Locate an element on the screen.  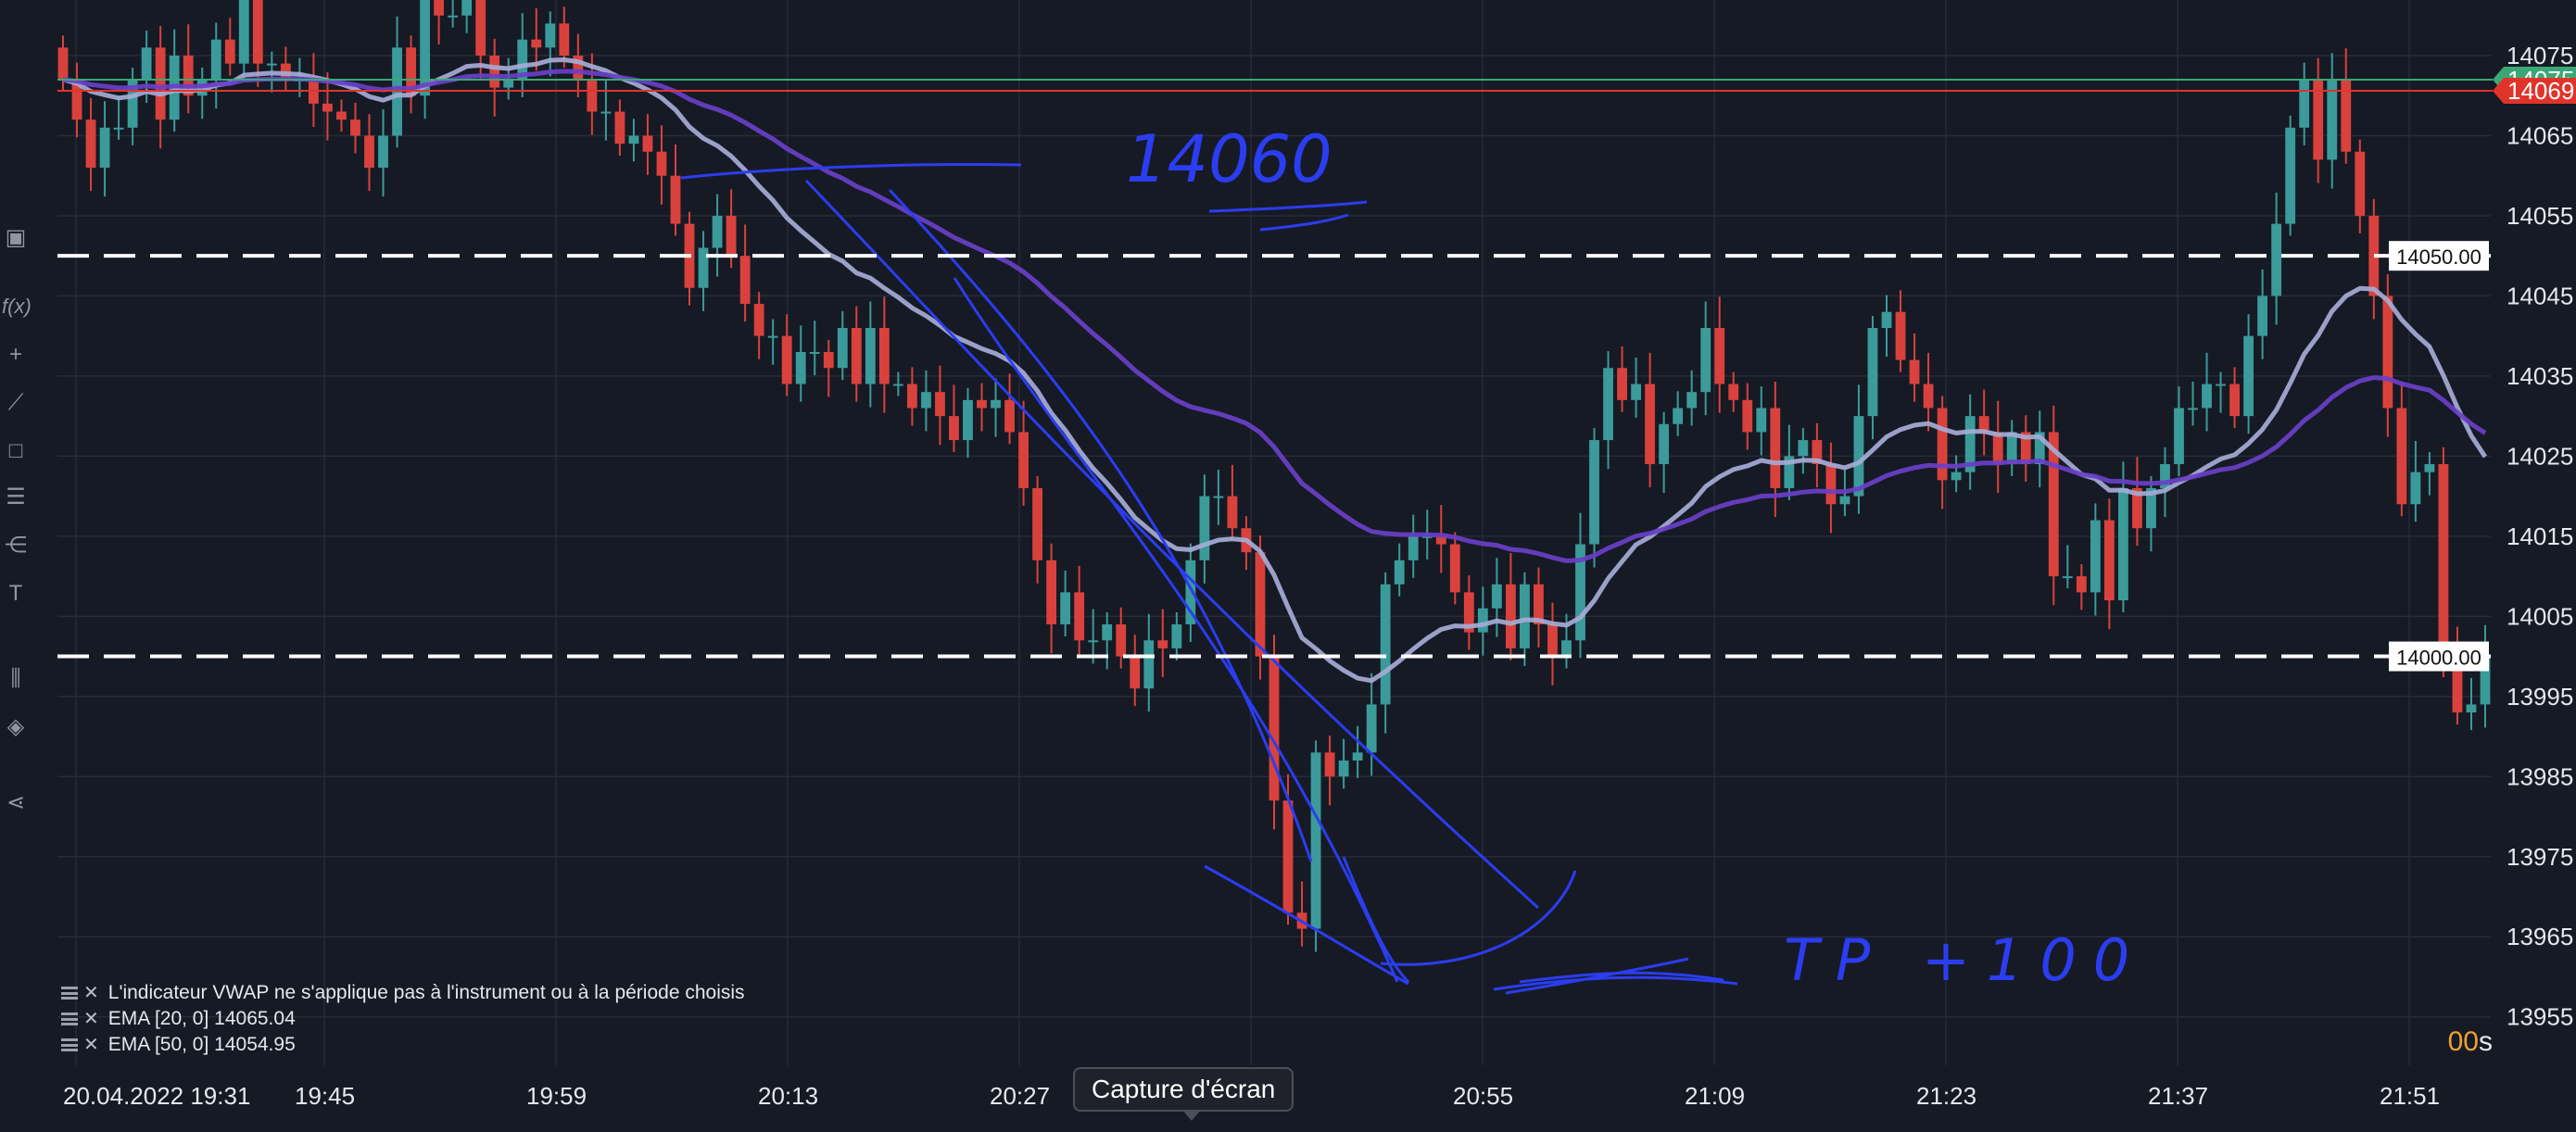
x-tick-label: 20.04.2022 19:31 is located at coordinates (157, 1096).